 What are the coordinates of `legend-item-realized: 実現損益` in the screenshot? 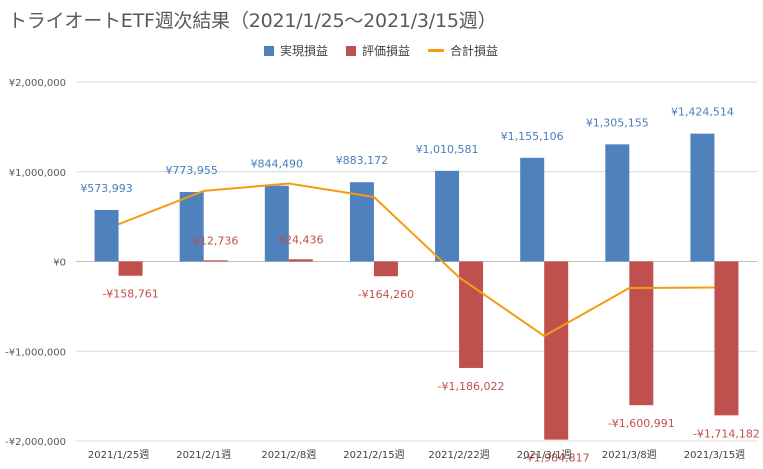 It's located at (296, 50).